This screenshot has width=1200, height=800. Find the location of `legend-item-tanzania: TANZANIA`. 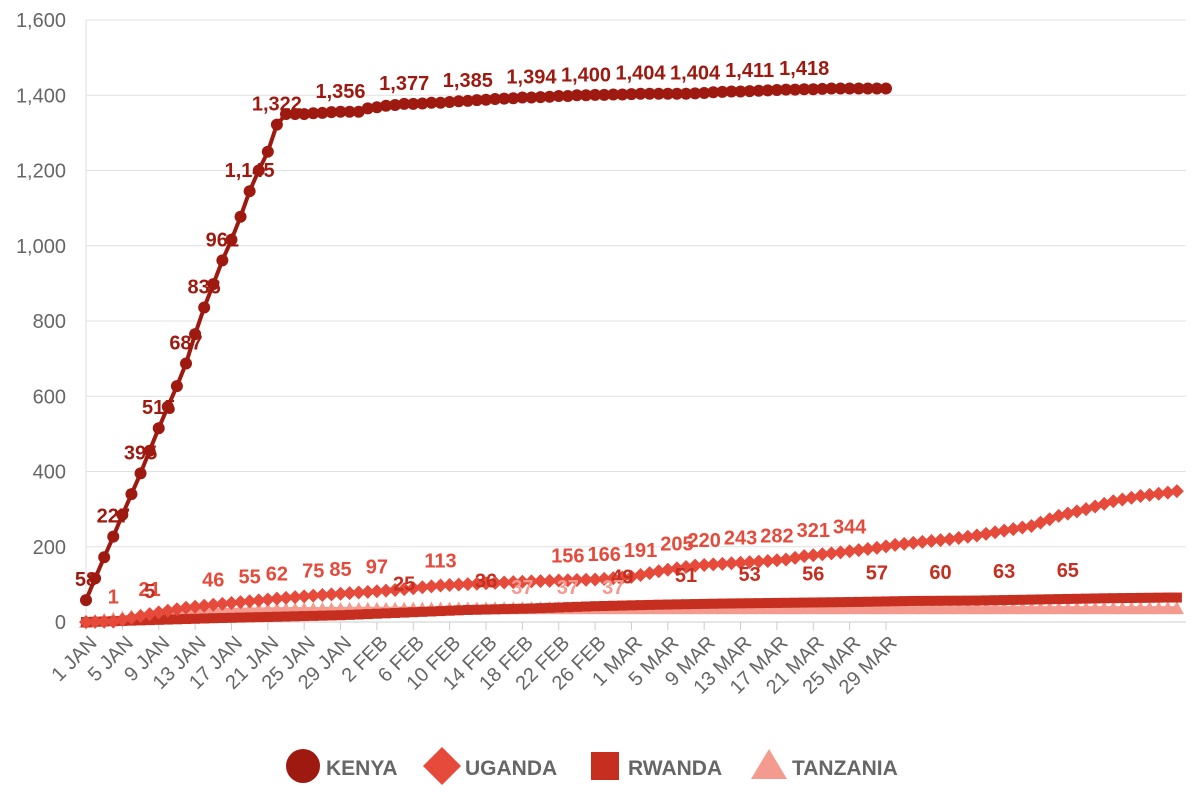

legend-item-tanzania: TANZANIA is located at coordinates (824, 764).